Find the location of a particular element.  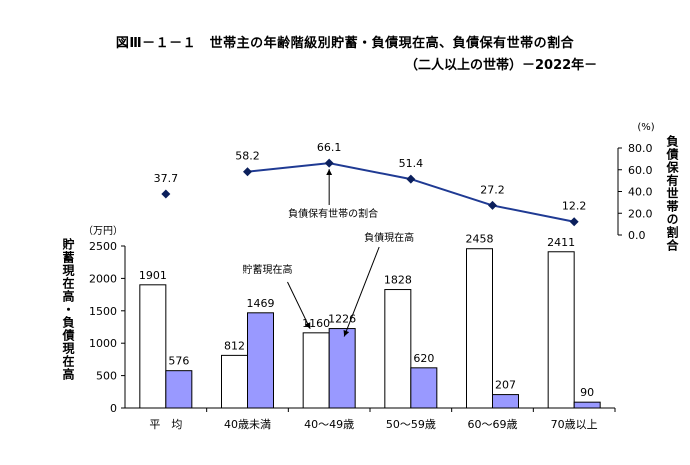

bar-debt-label: 576 is located at coordinates (178, 361).